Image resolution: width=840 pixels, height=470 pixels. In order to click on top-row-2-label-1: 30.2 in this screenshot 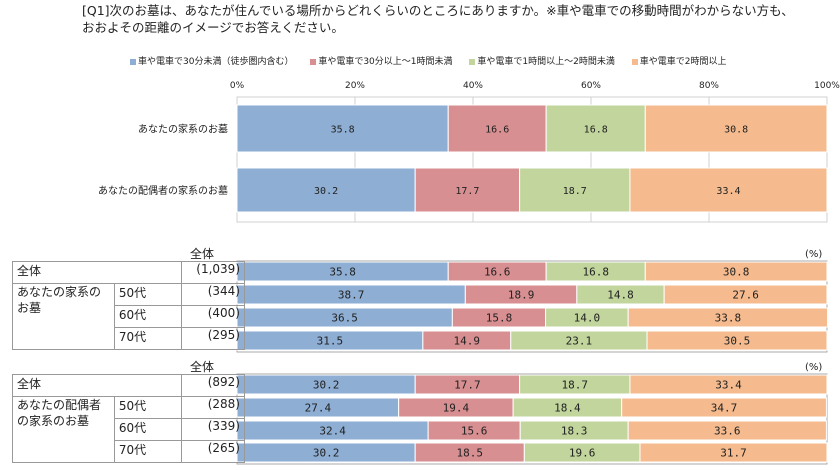, I will do `click(326, 191)`.